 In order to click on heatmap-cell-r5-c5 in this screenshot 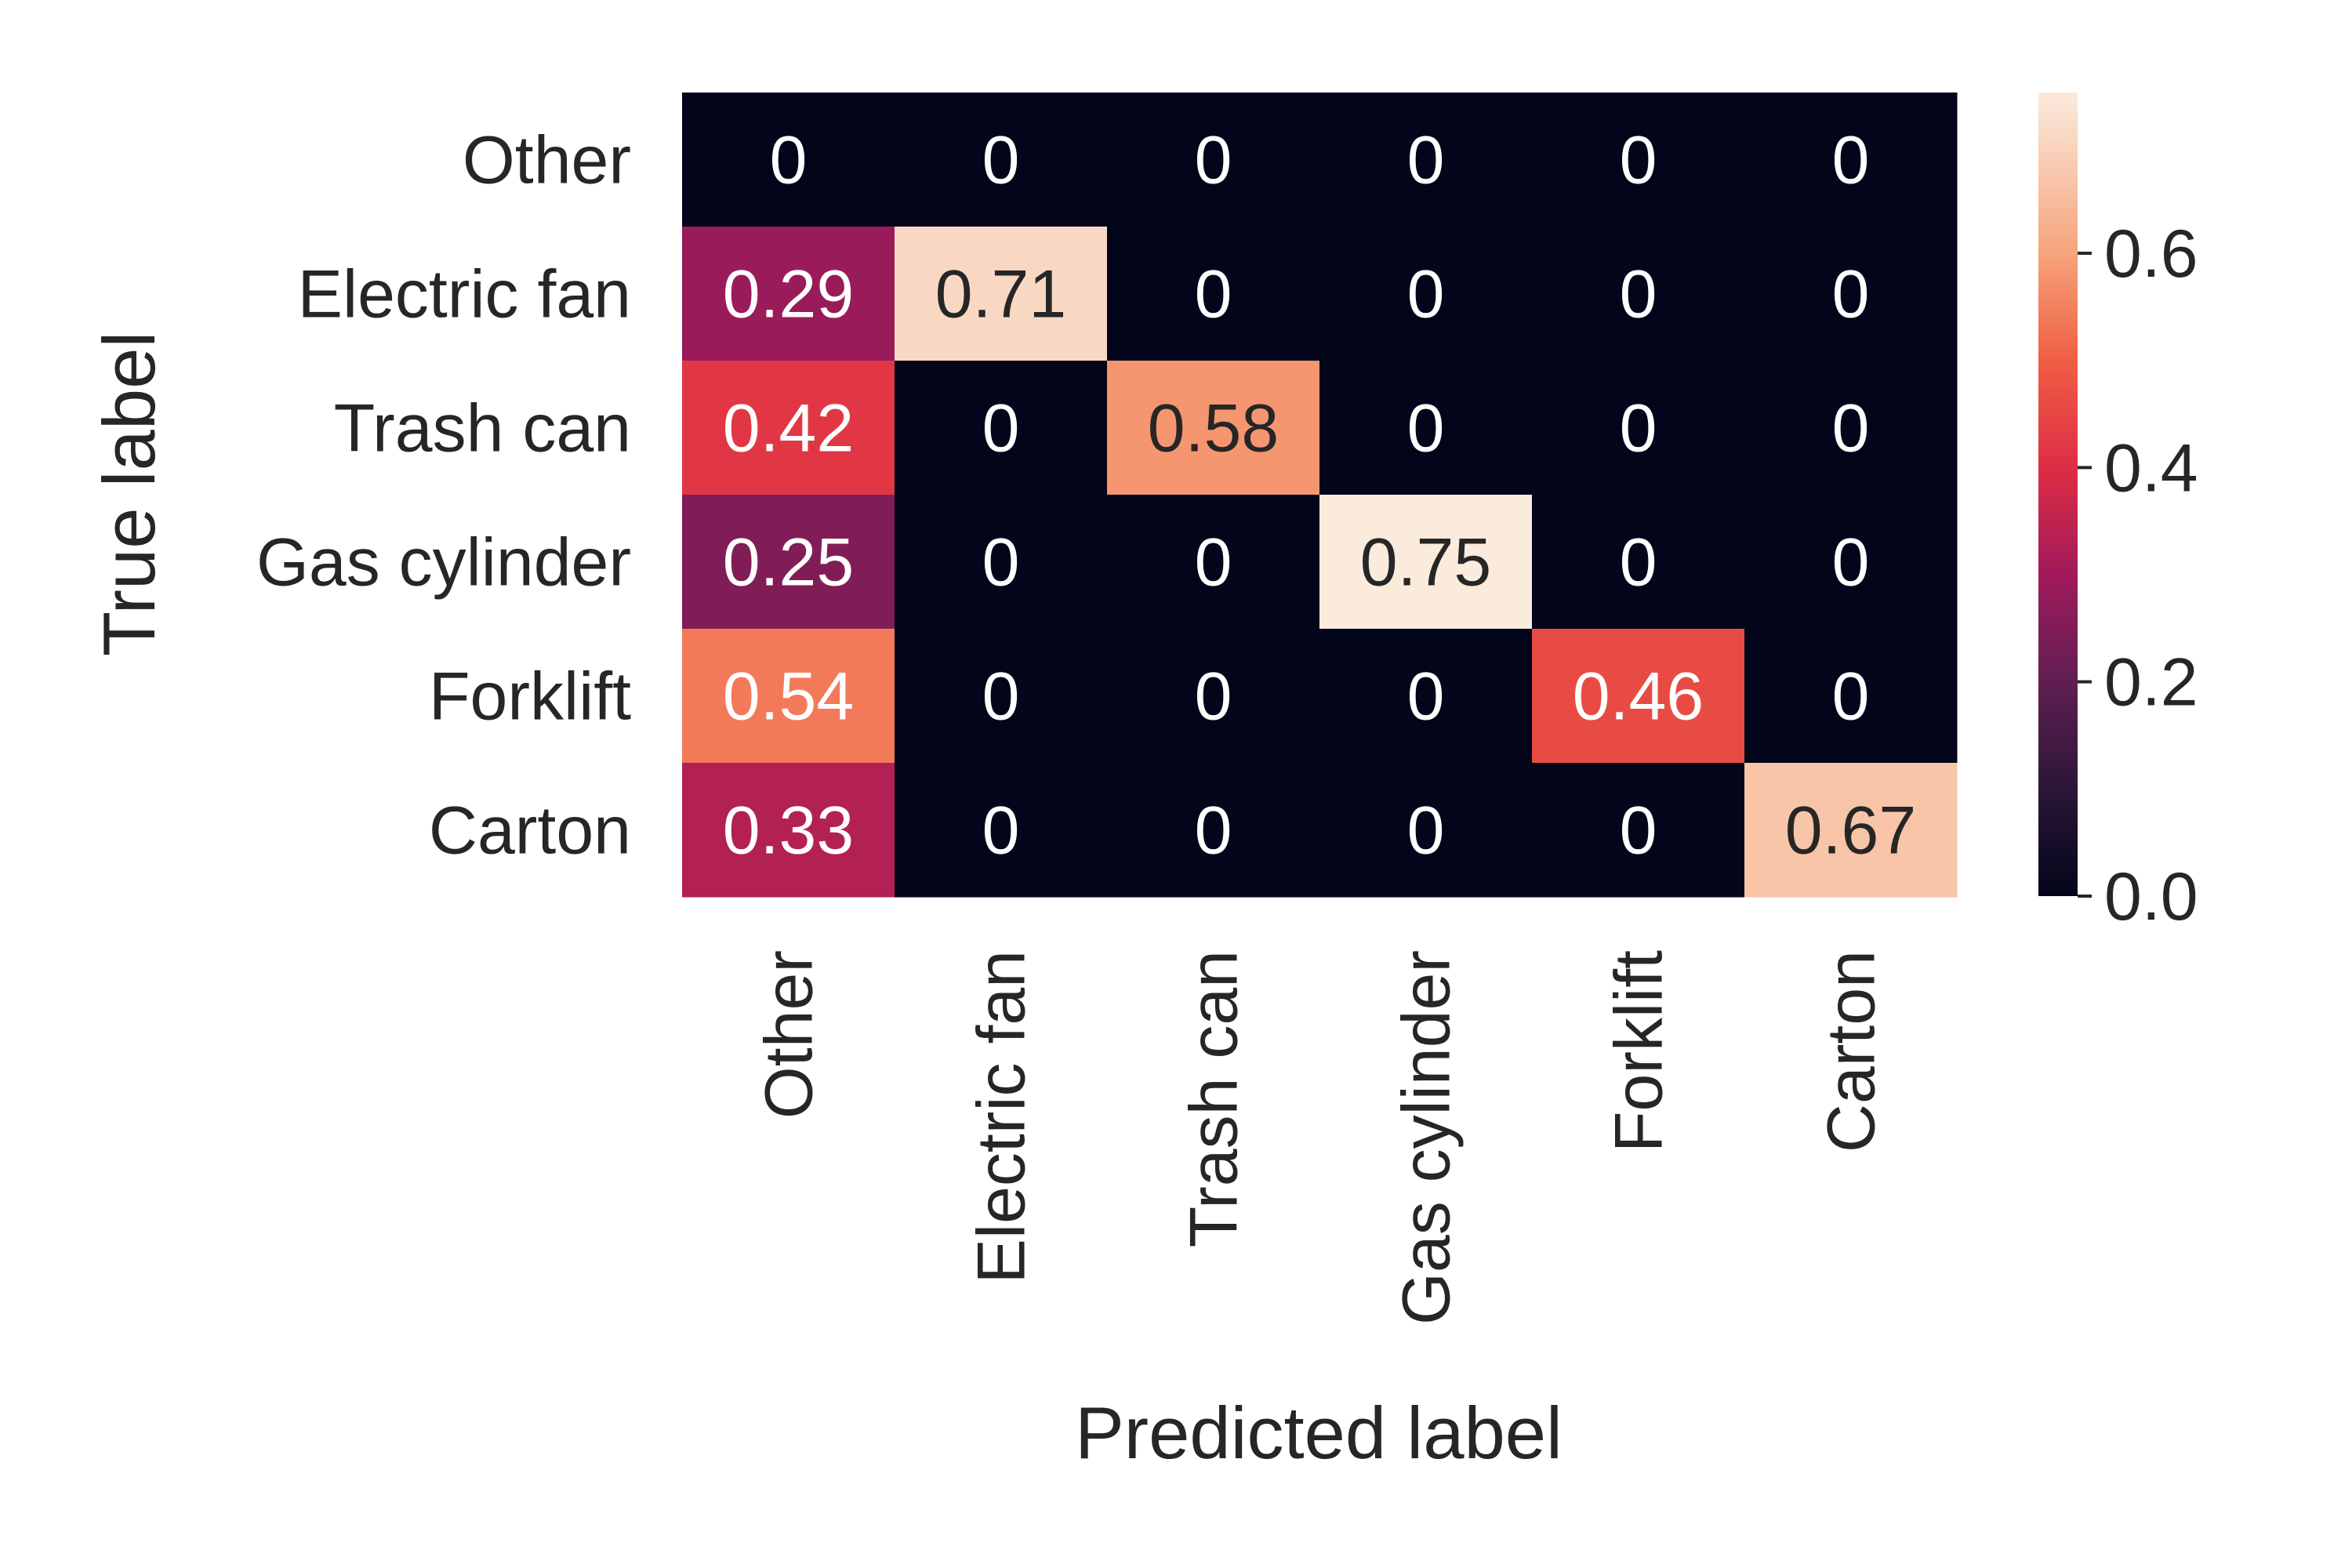, I will do `click(1851, 830)`.